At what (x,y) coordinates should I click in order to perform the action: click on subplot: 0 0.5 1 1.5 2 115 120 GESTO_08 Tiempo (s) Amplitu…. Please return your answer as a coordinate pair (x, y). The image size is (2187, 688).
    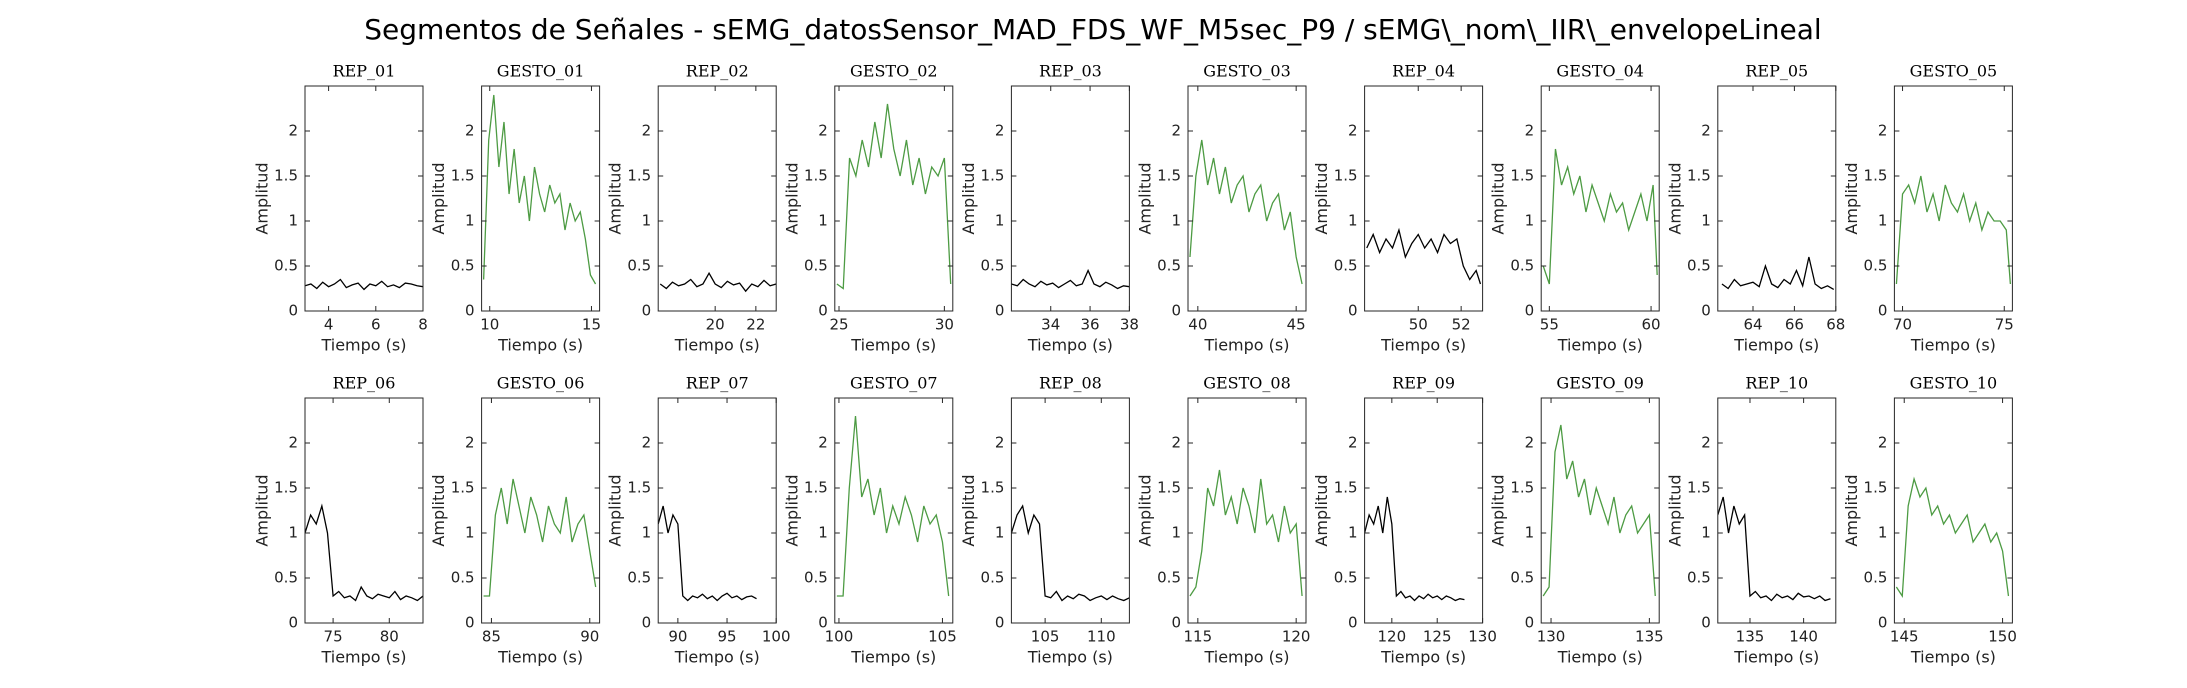
    Looking at the image, I should click on (1223, 520).